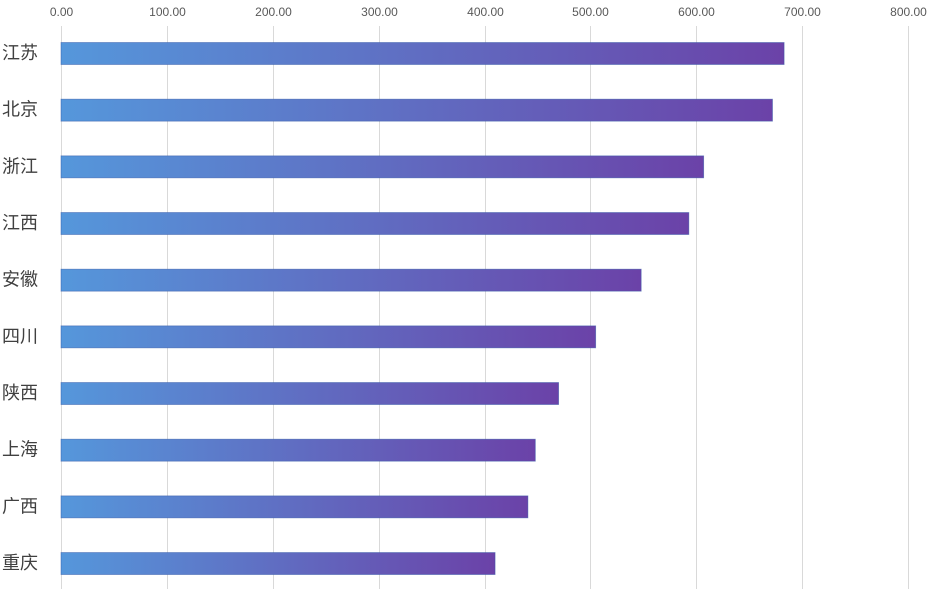  I want to click on category-label: 江西, so click(20, 223).